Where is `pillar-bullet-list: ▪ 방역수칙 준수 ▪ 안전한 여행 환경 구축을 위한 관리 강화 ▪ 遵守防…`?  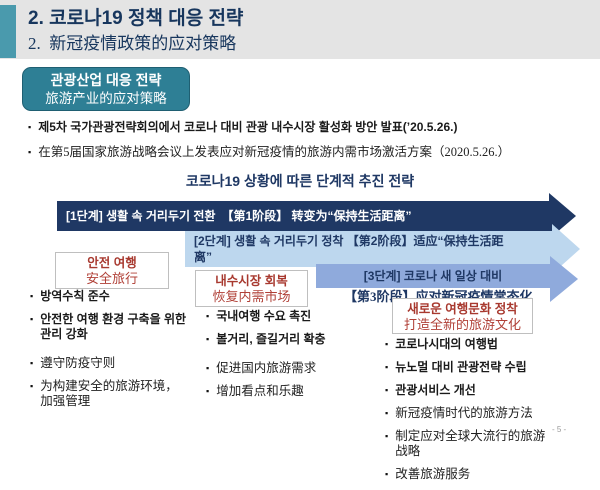 pillar-bullet-list: ▪ 방역수칙 준수 ▪ 안전한 여행 환경 구축을 위한 관리 강화 ▪ 遵守防… is located at coordinates (119, 353).